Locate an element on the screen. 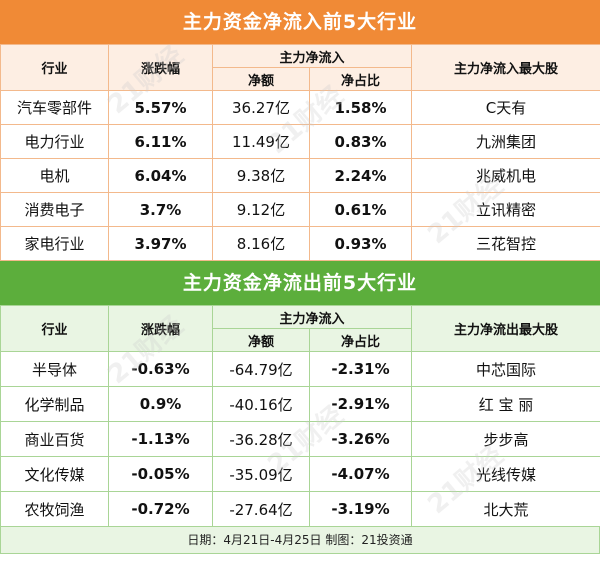 The image size is (600, 569). ratio-cell: -4.07% is located at coordinates (360, 474).